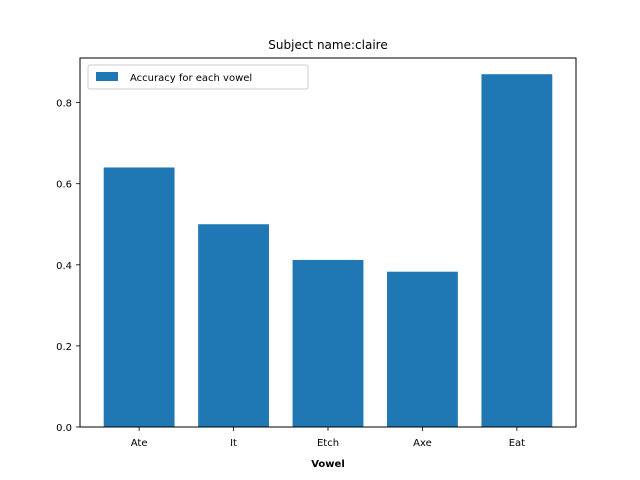 Image resolution: width=640 pixels, height=480 pixels. What do you see at coordinates (64, 347) in the screenshot?
I see `y-tick-label: 0.2` at bounding box center [64, 347].